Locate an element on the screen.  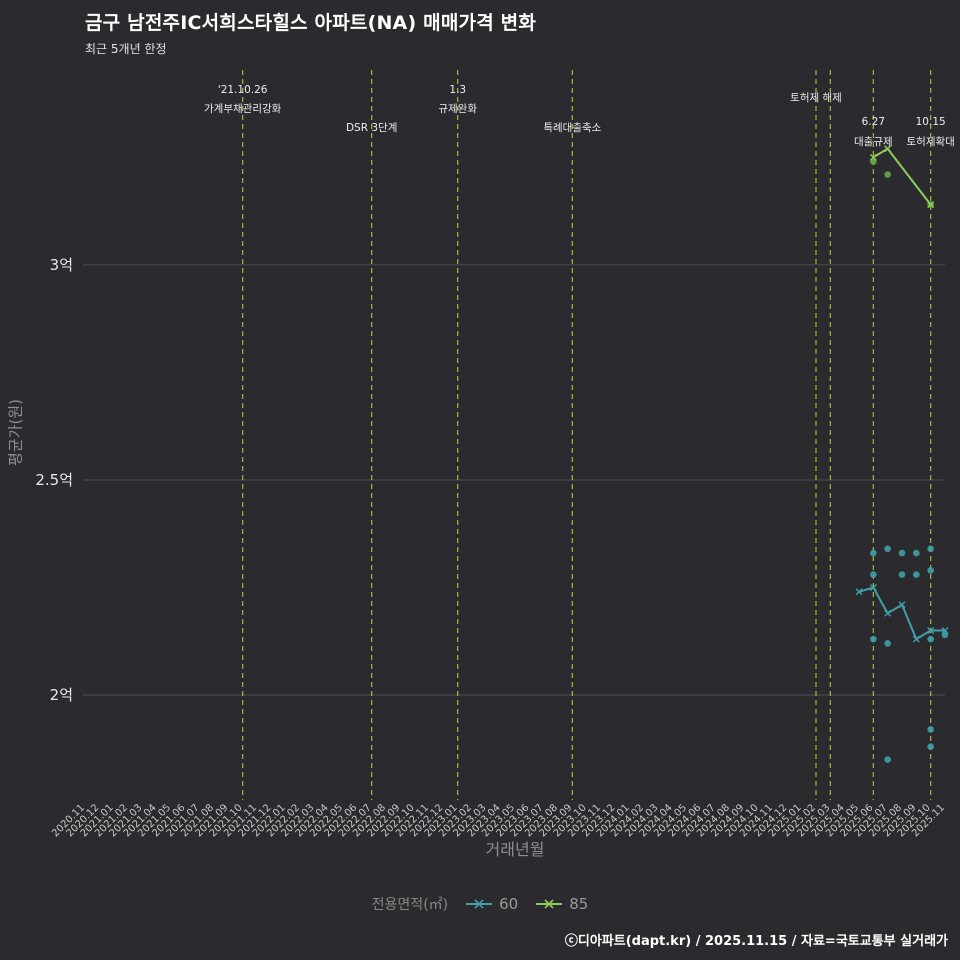
legend-item-60: 60 is located at coordinates (492, 904).